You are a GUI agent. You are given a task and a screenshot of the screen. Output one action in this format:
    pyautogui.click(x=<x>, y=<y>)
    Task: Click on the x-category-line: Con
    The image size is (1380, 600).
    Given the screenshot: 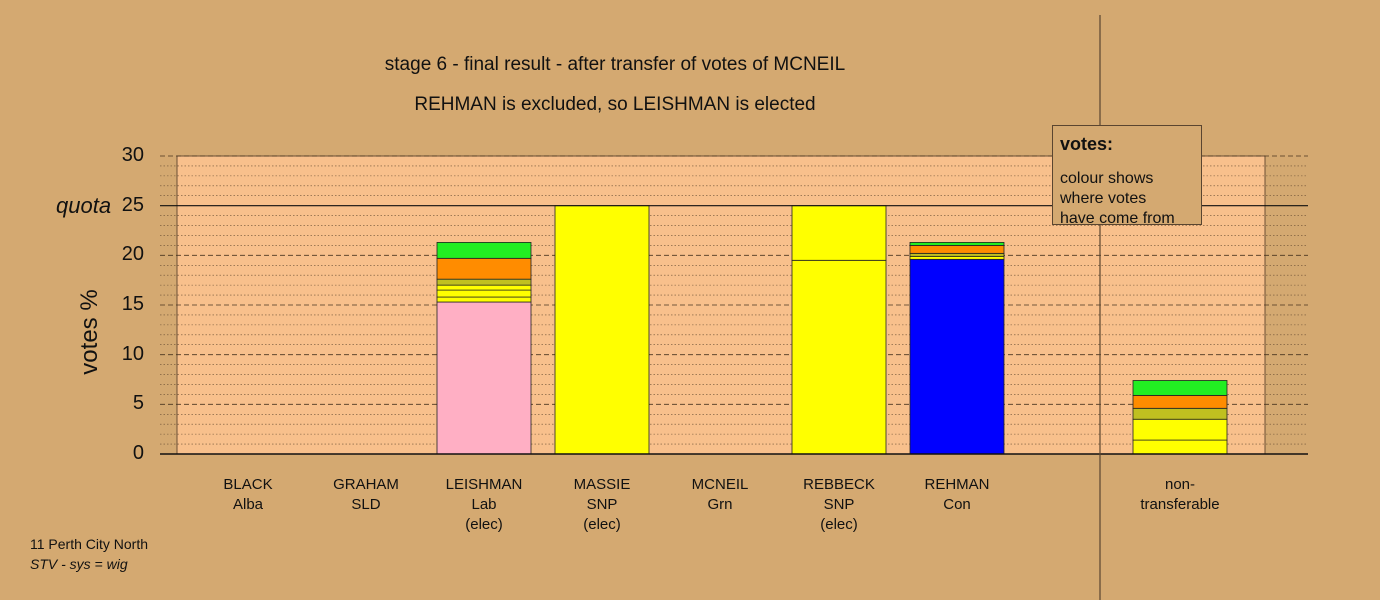 What is the action you would take?
    pyautogui.click(x=957, y=504)
    